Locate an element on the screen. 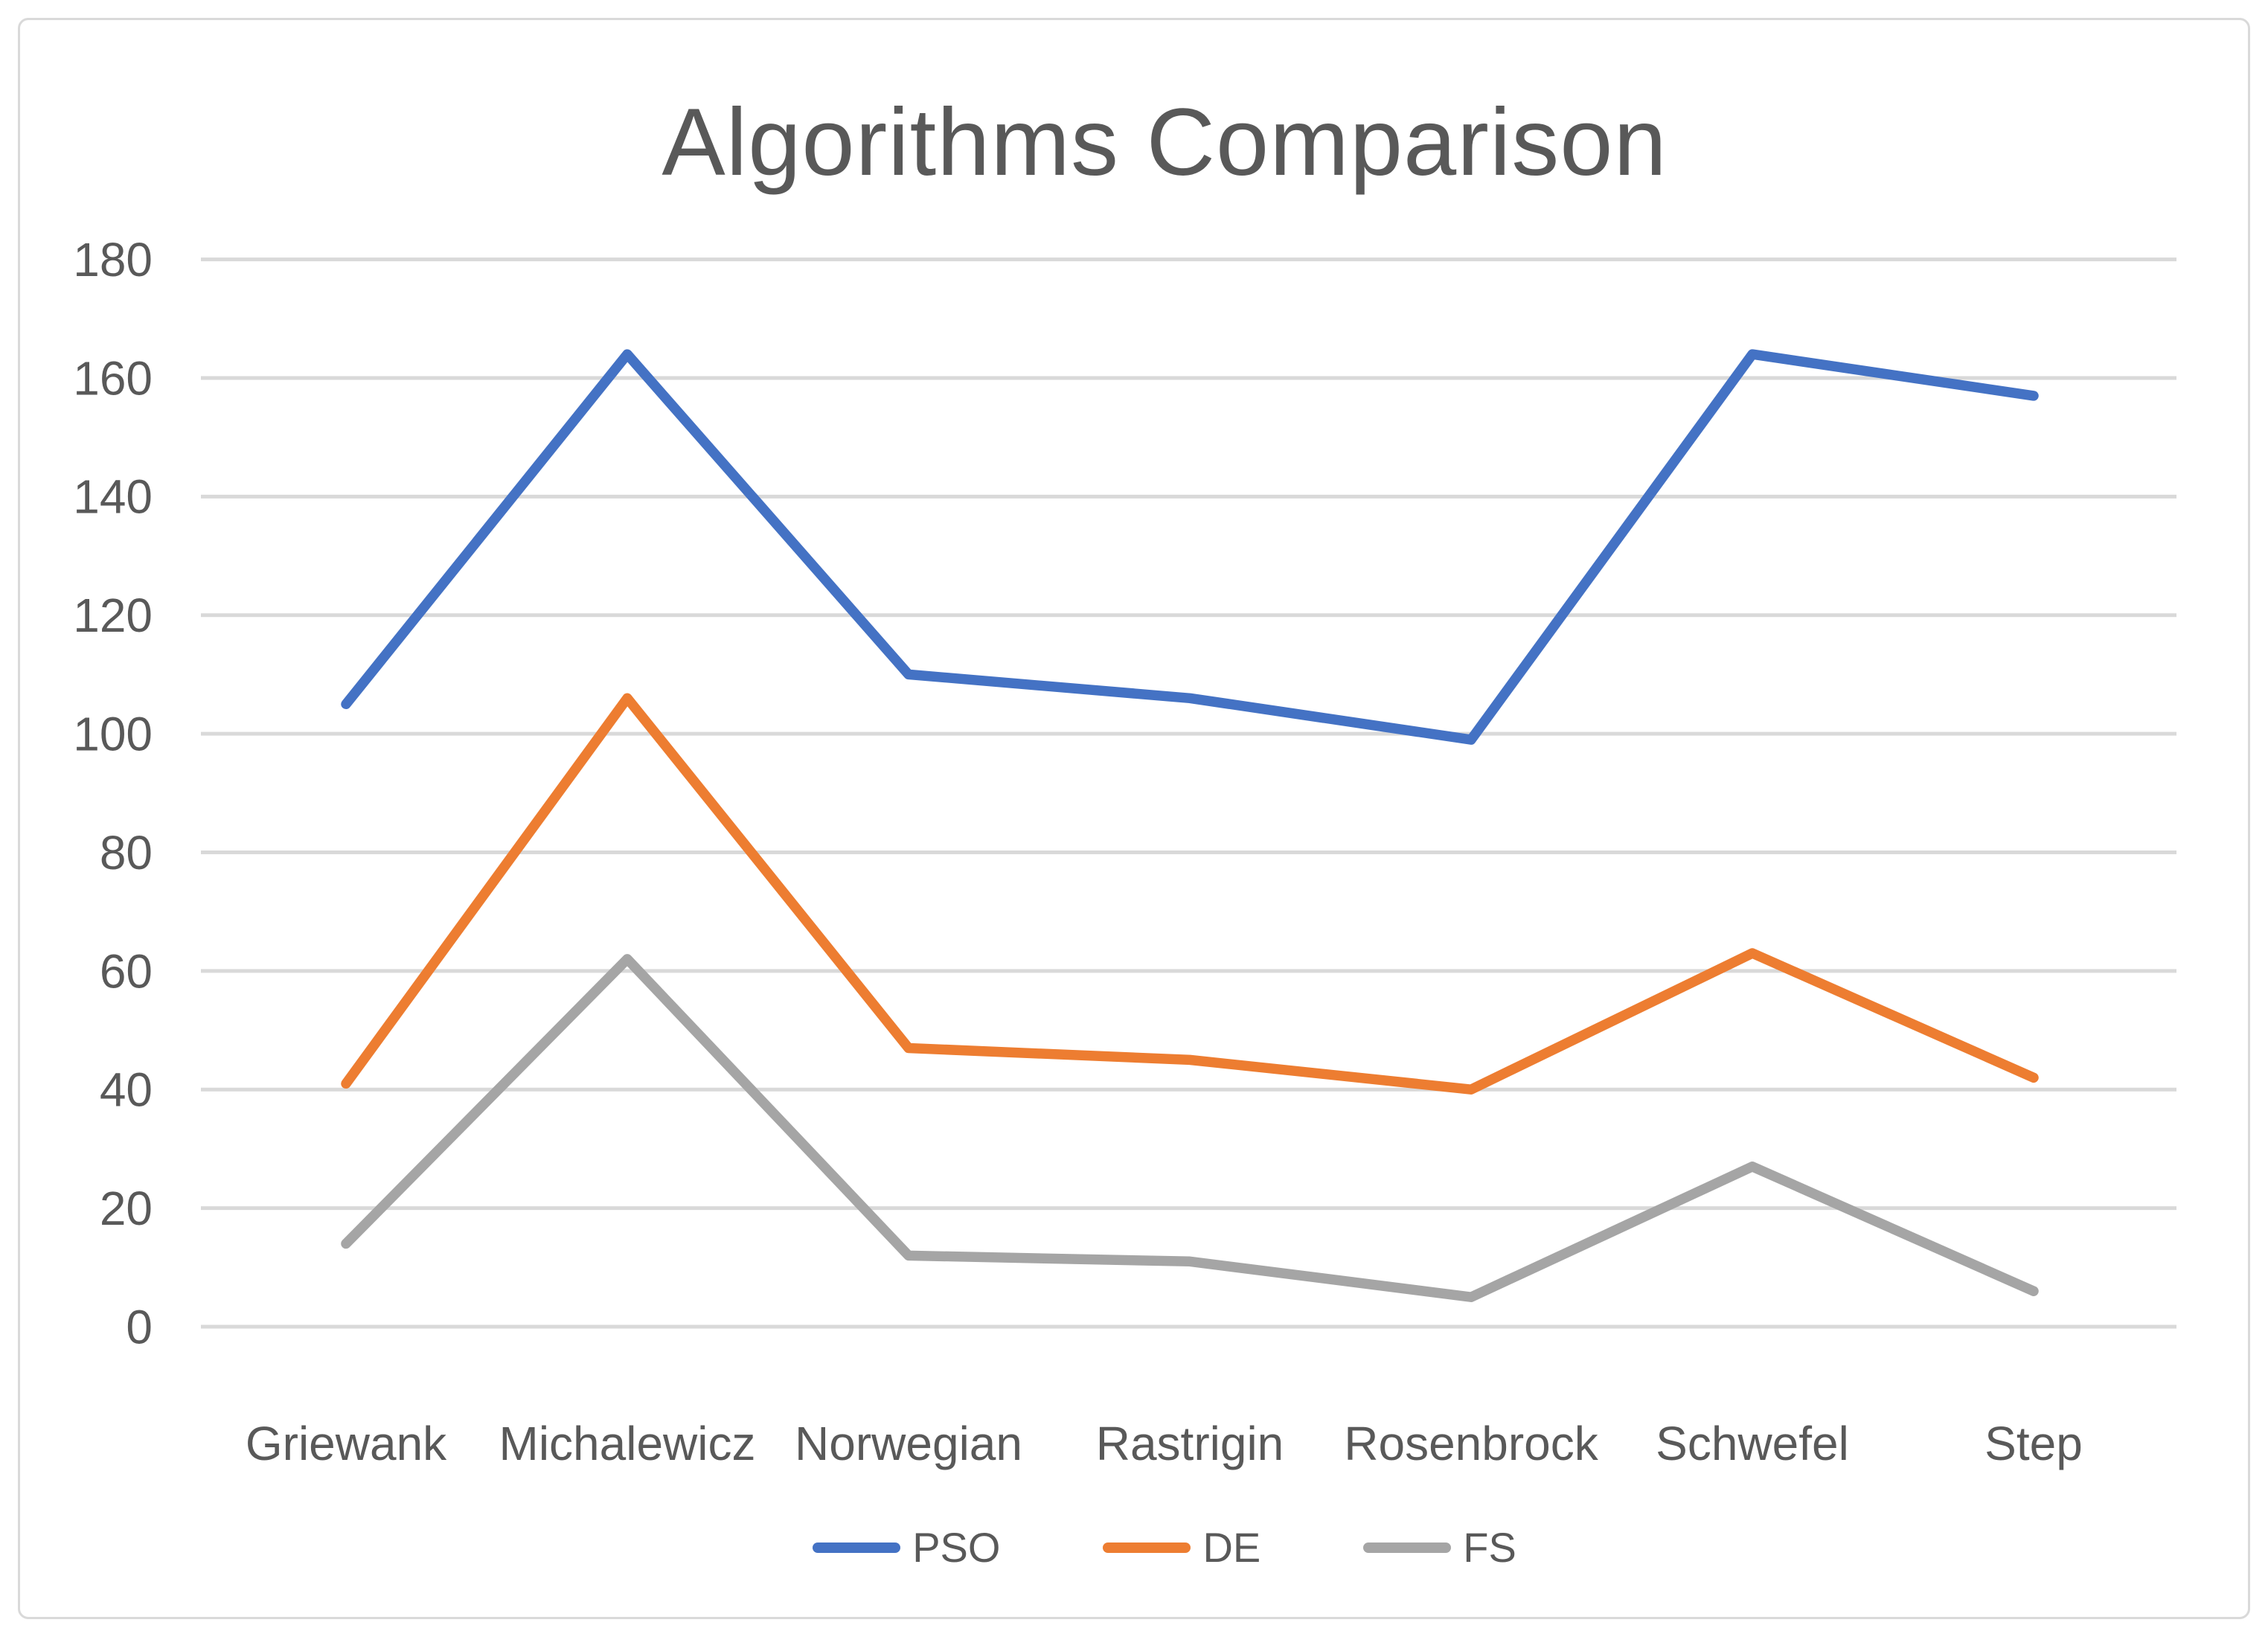  x-axis-category-label: Norwegian is located at coordinates (909, 1443).